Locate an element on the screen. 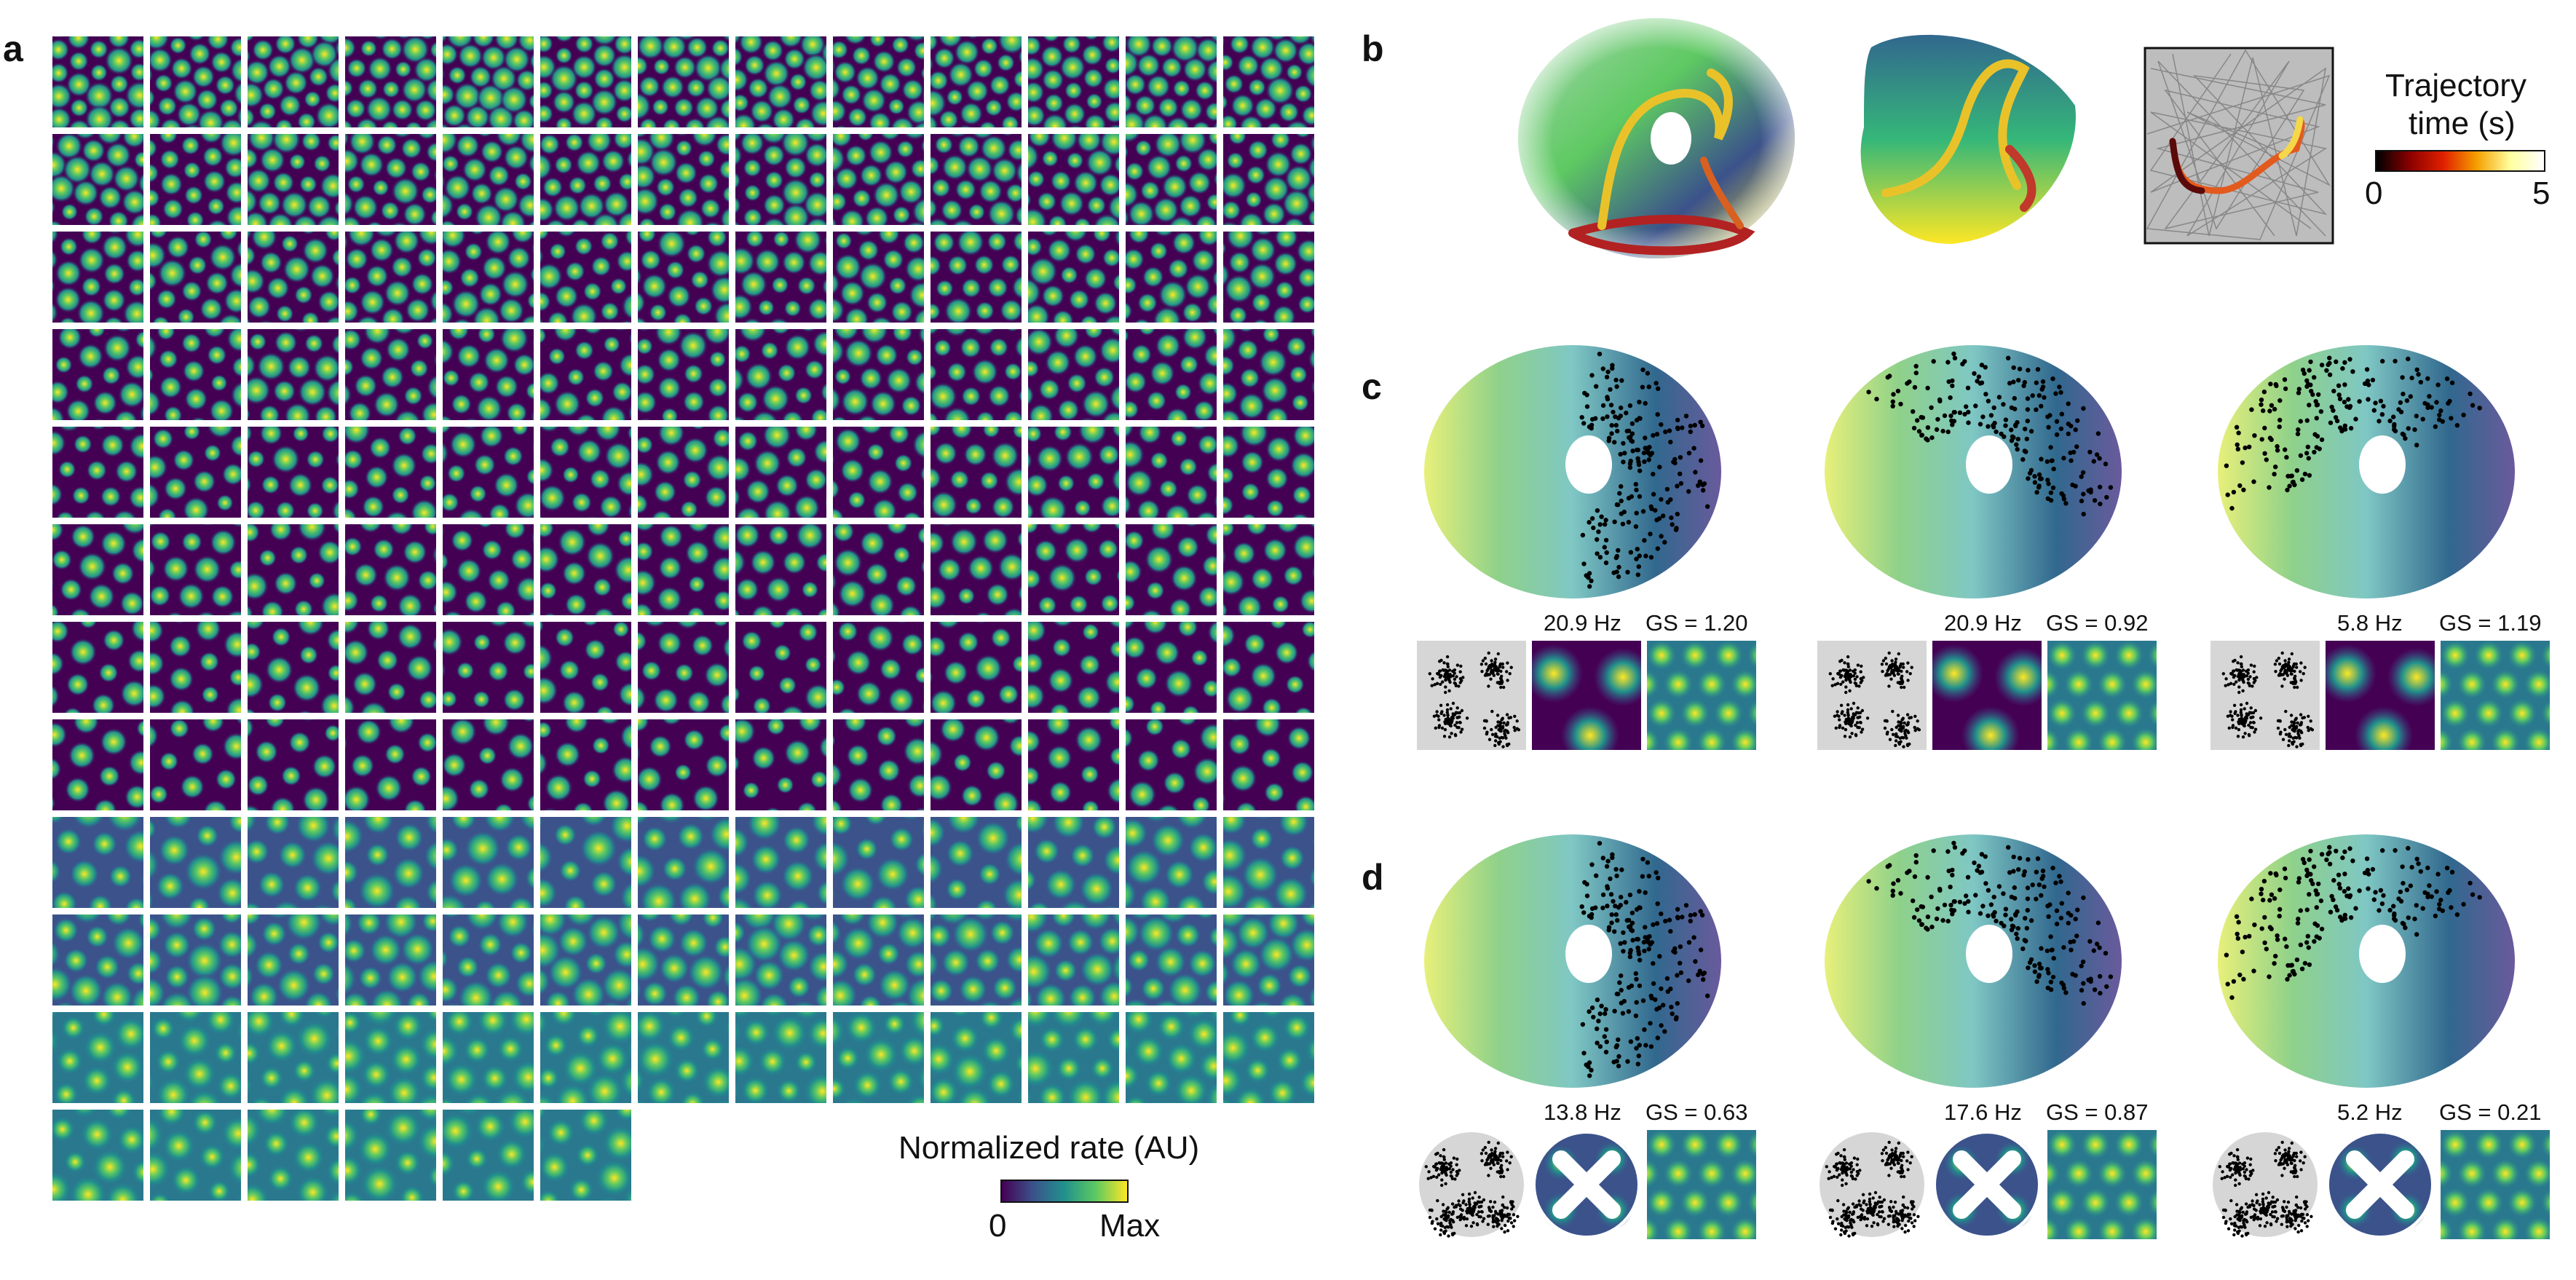 This screenshot has height=1280, width=2576. panel-c-gridscore-3: GS = 1.19 is located at coordinates (2490, 623).